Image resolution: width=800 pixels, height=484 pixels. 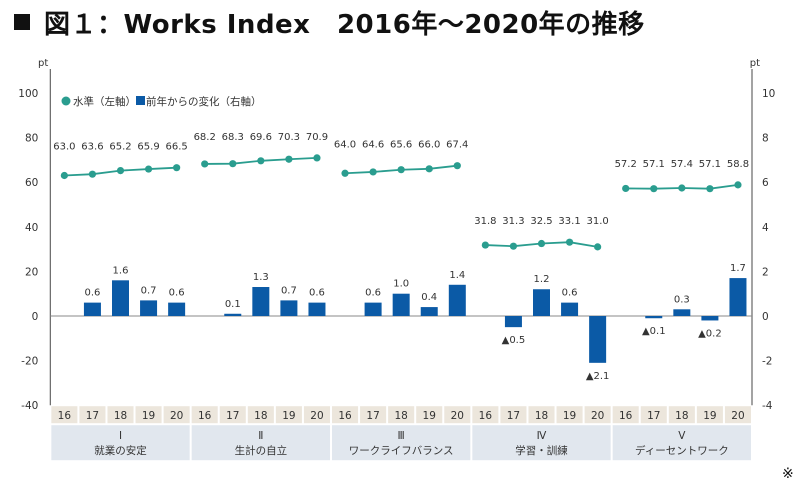 I want to click on level-data-label: 70.9, so click(x=317, y=137).